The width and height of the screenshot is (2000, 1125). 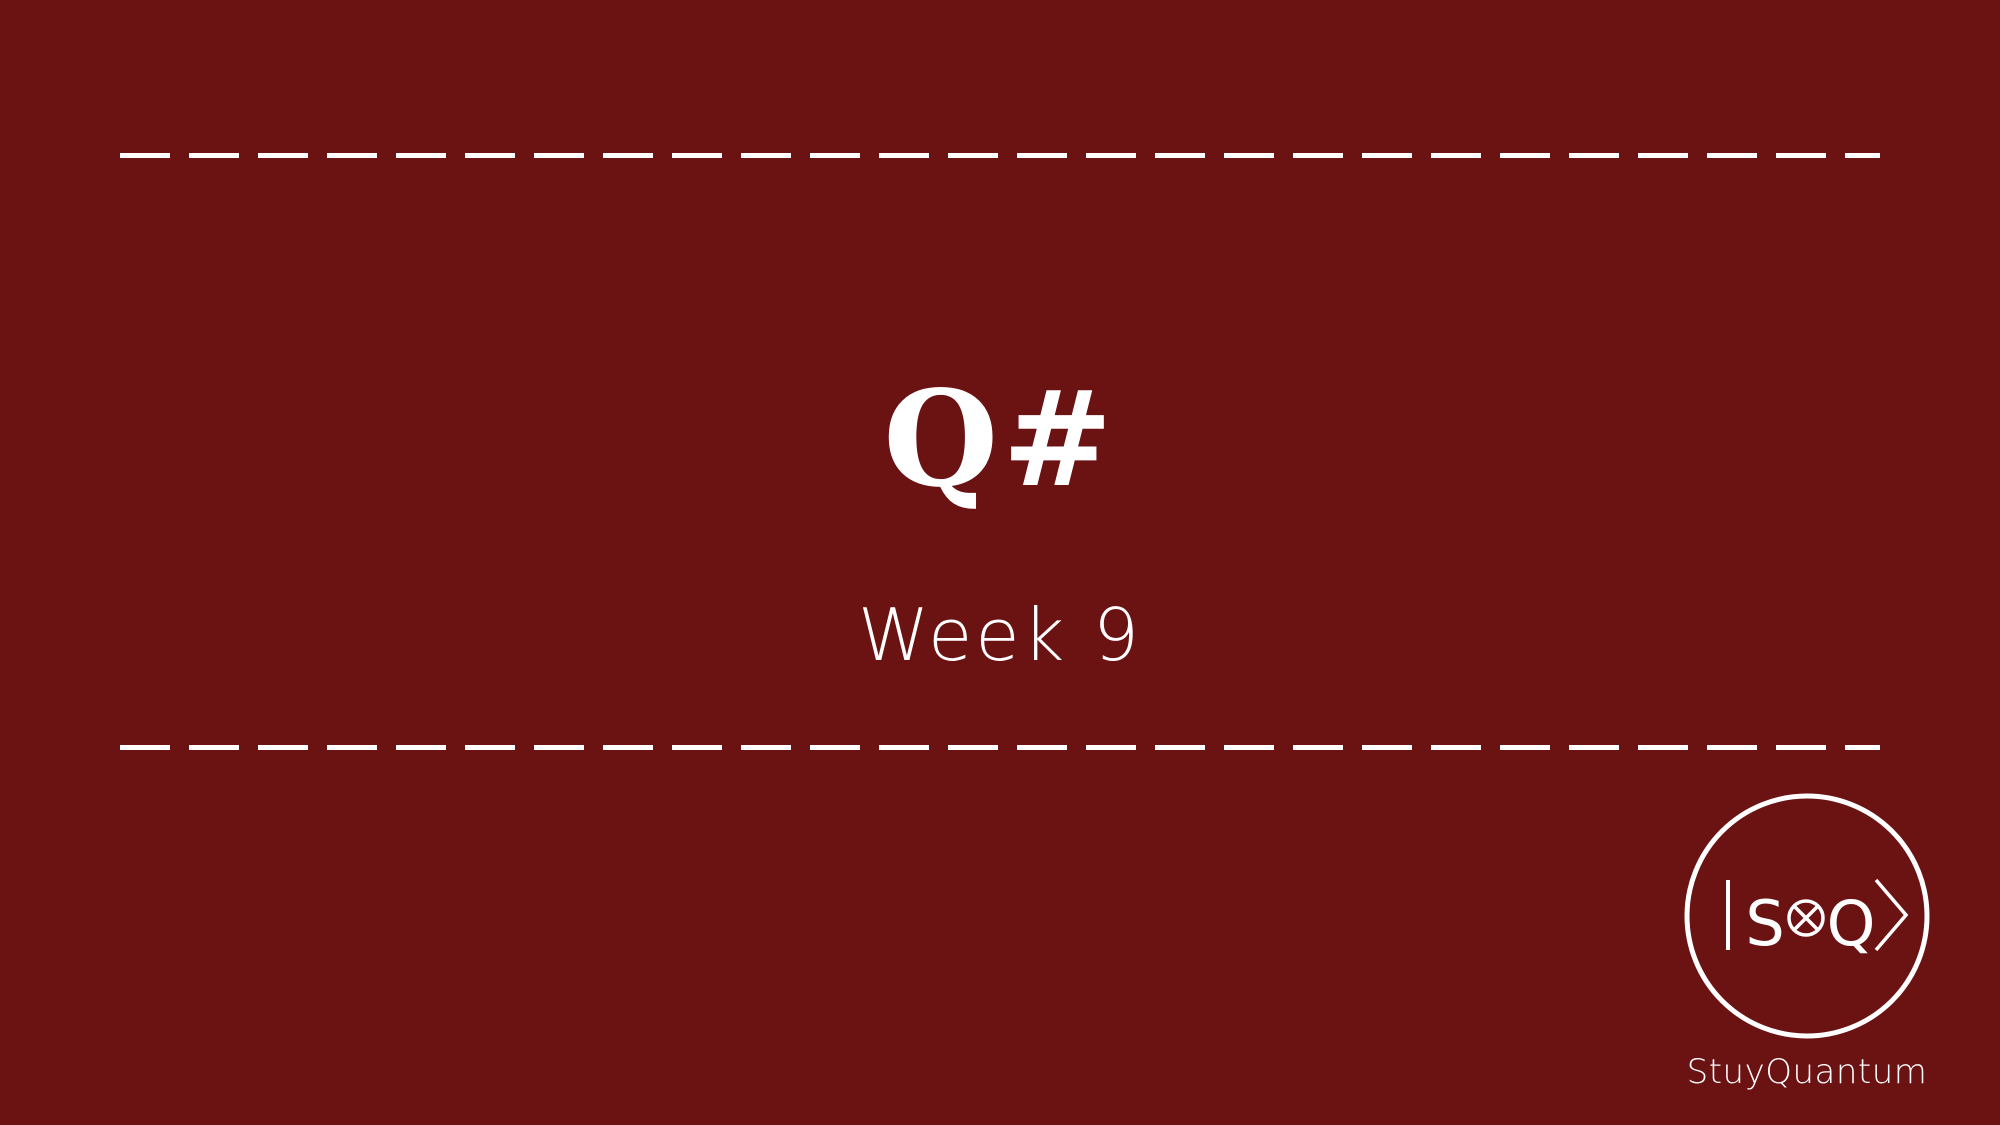 I want to click on logo-svg: S Q, so click(x=1807, y=916).